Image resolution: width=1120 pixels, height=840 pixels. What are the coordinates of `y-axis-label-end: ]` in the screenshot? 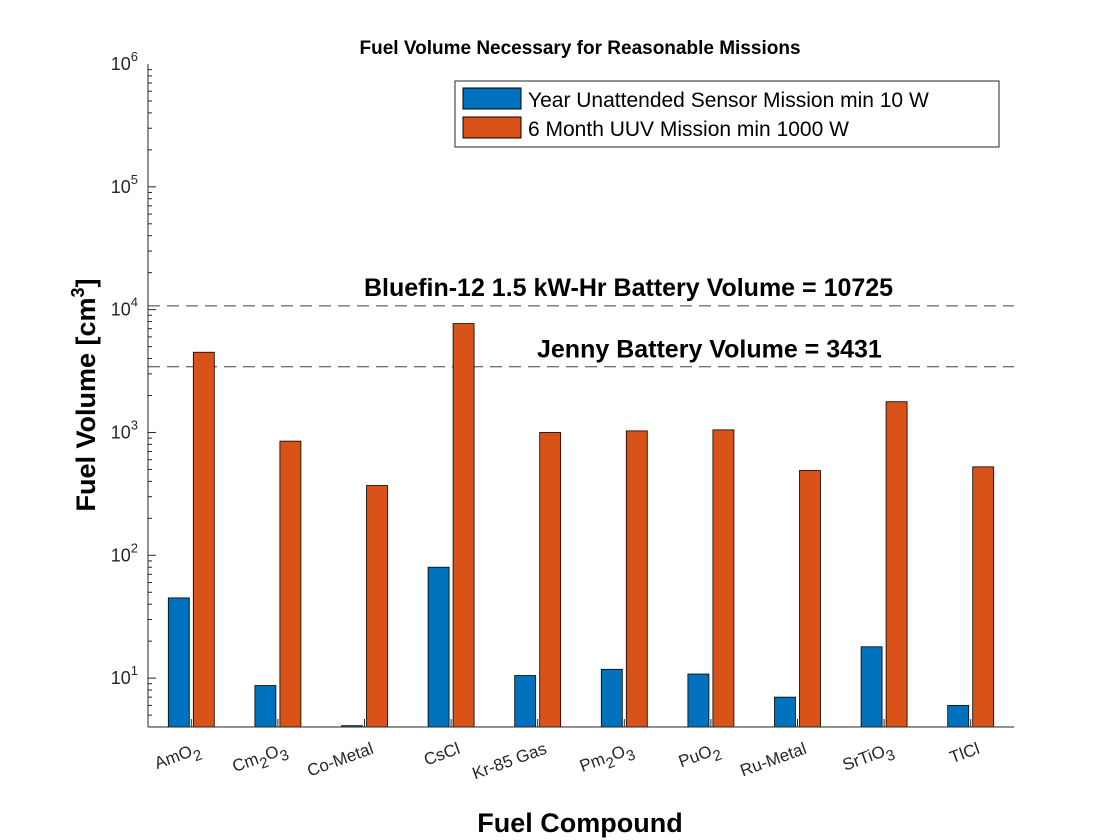 It's located at (86, 282).